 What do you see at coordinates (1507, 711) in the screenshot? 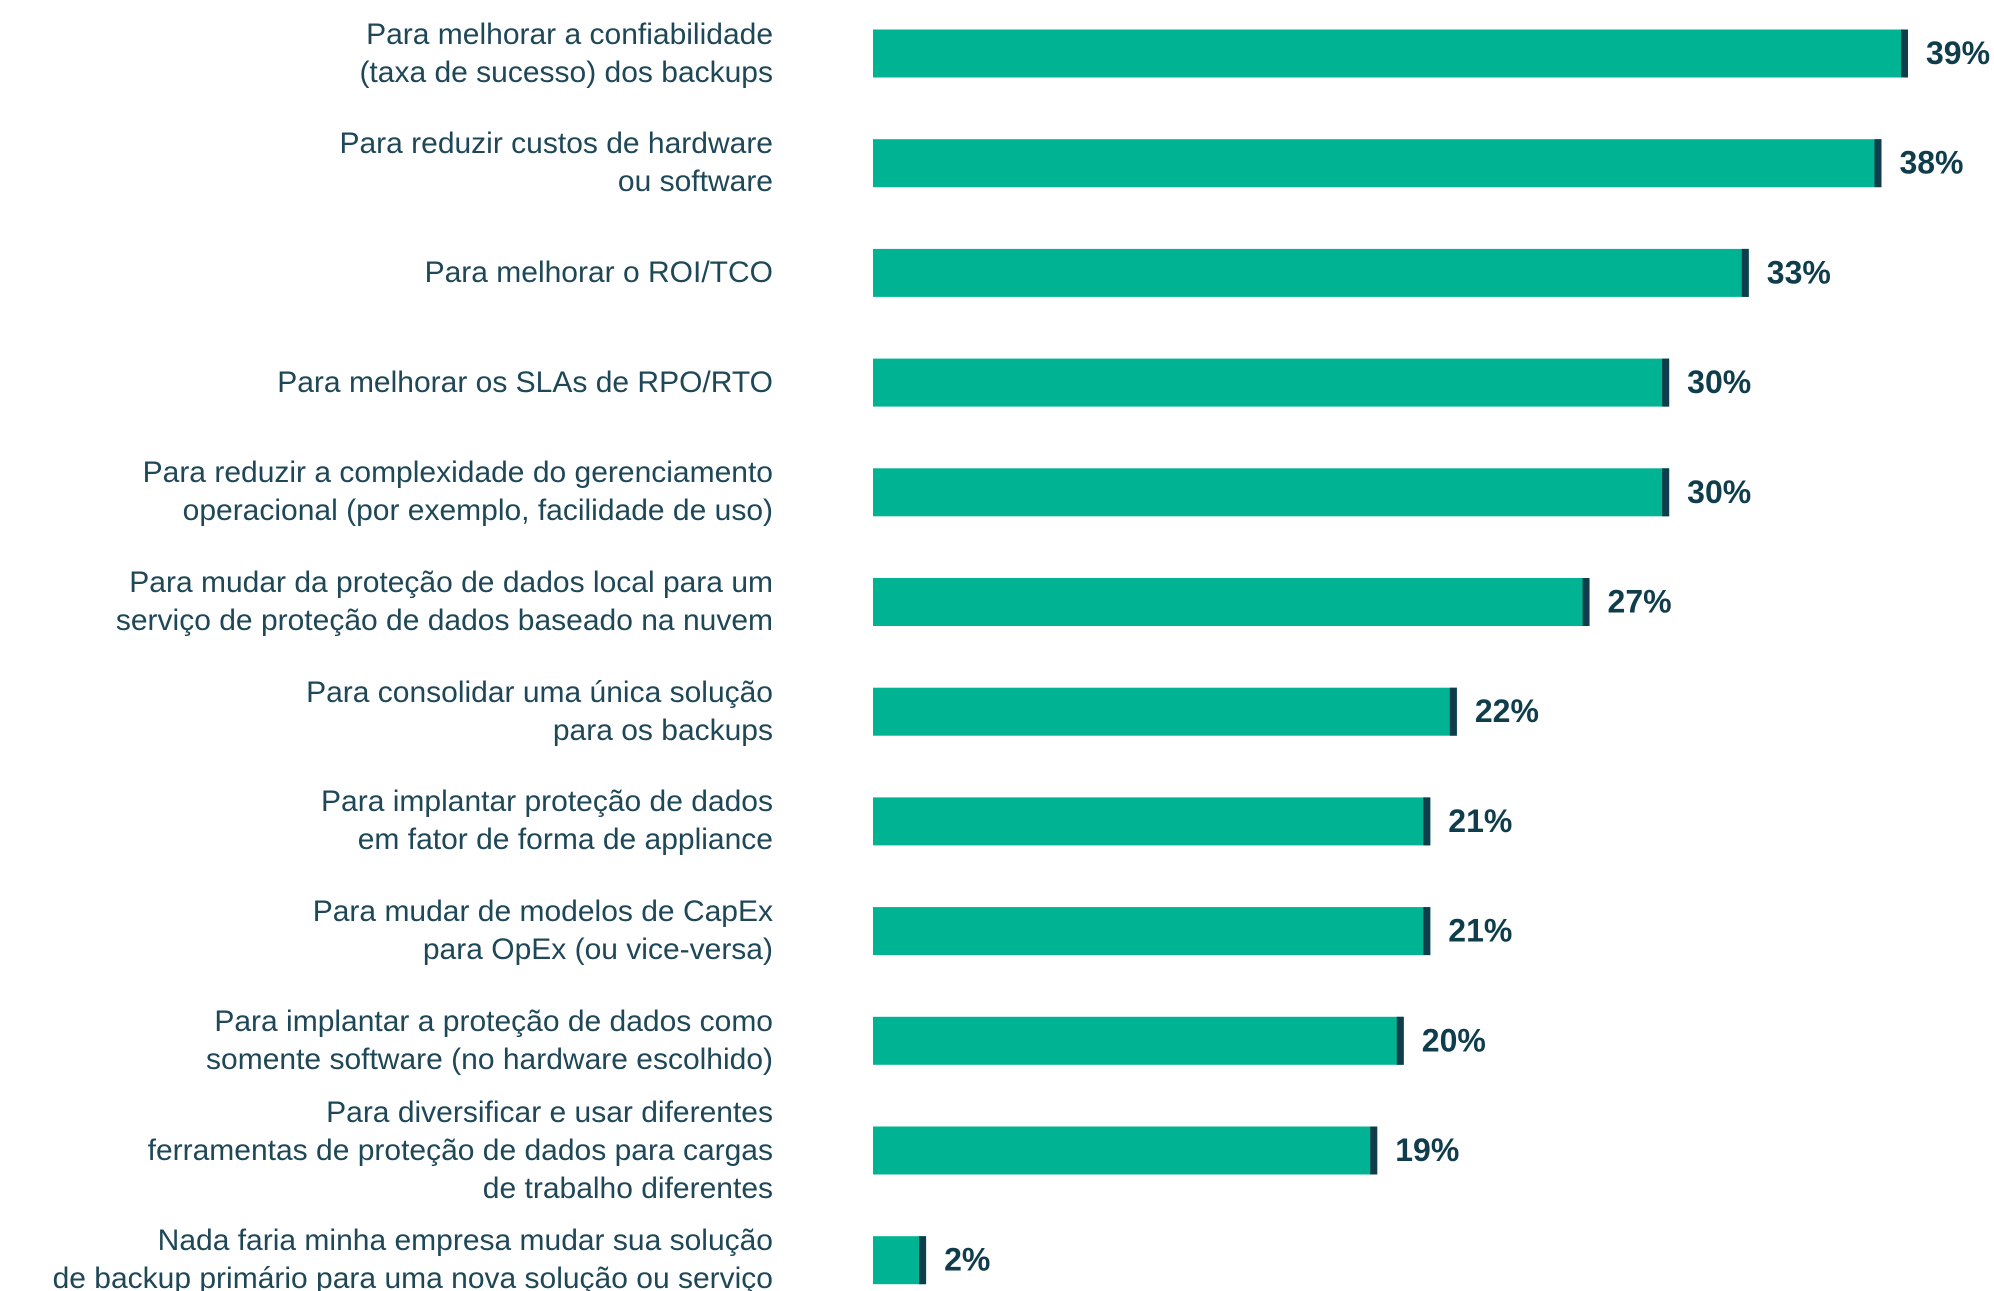
I see `value-label: 22%` at bounding box center [1507, 711].